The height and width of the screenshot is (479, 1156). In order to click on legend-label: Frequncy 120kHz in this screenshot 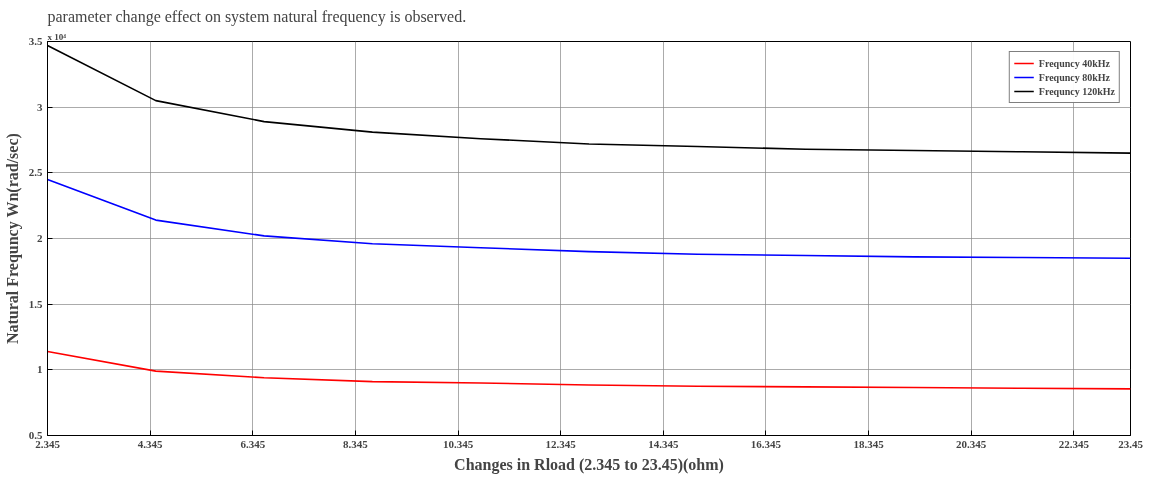, I will do `click(1076, 91)`.